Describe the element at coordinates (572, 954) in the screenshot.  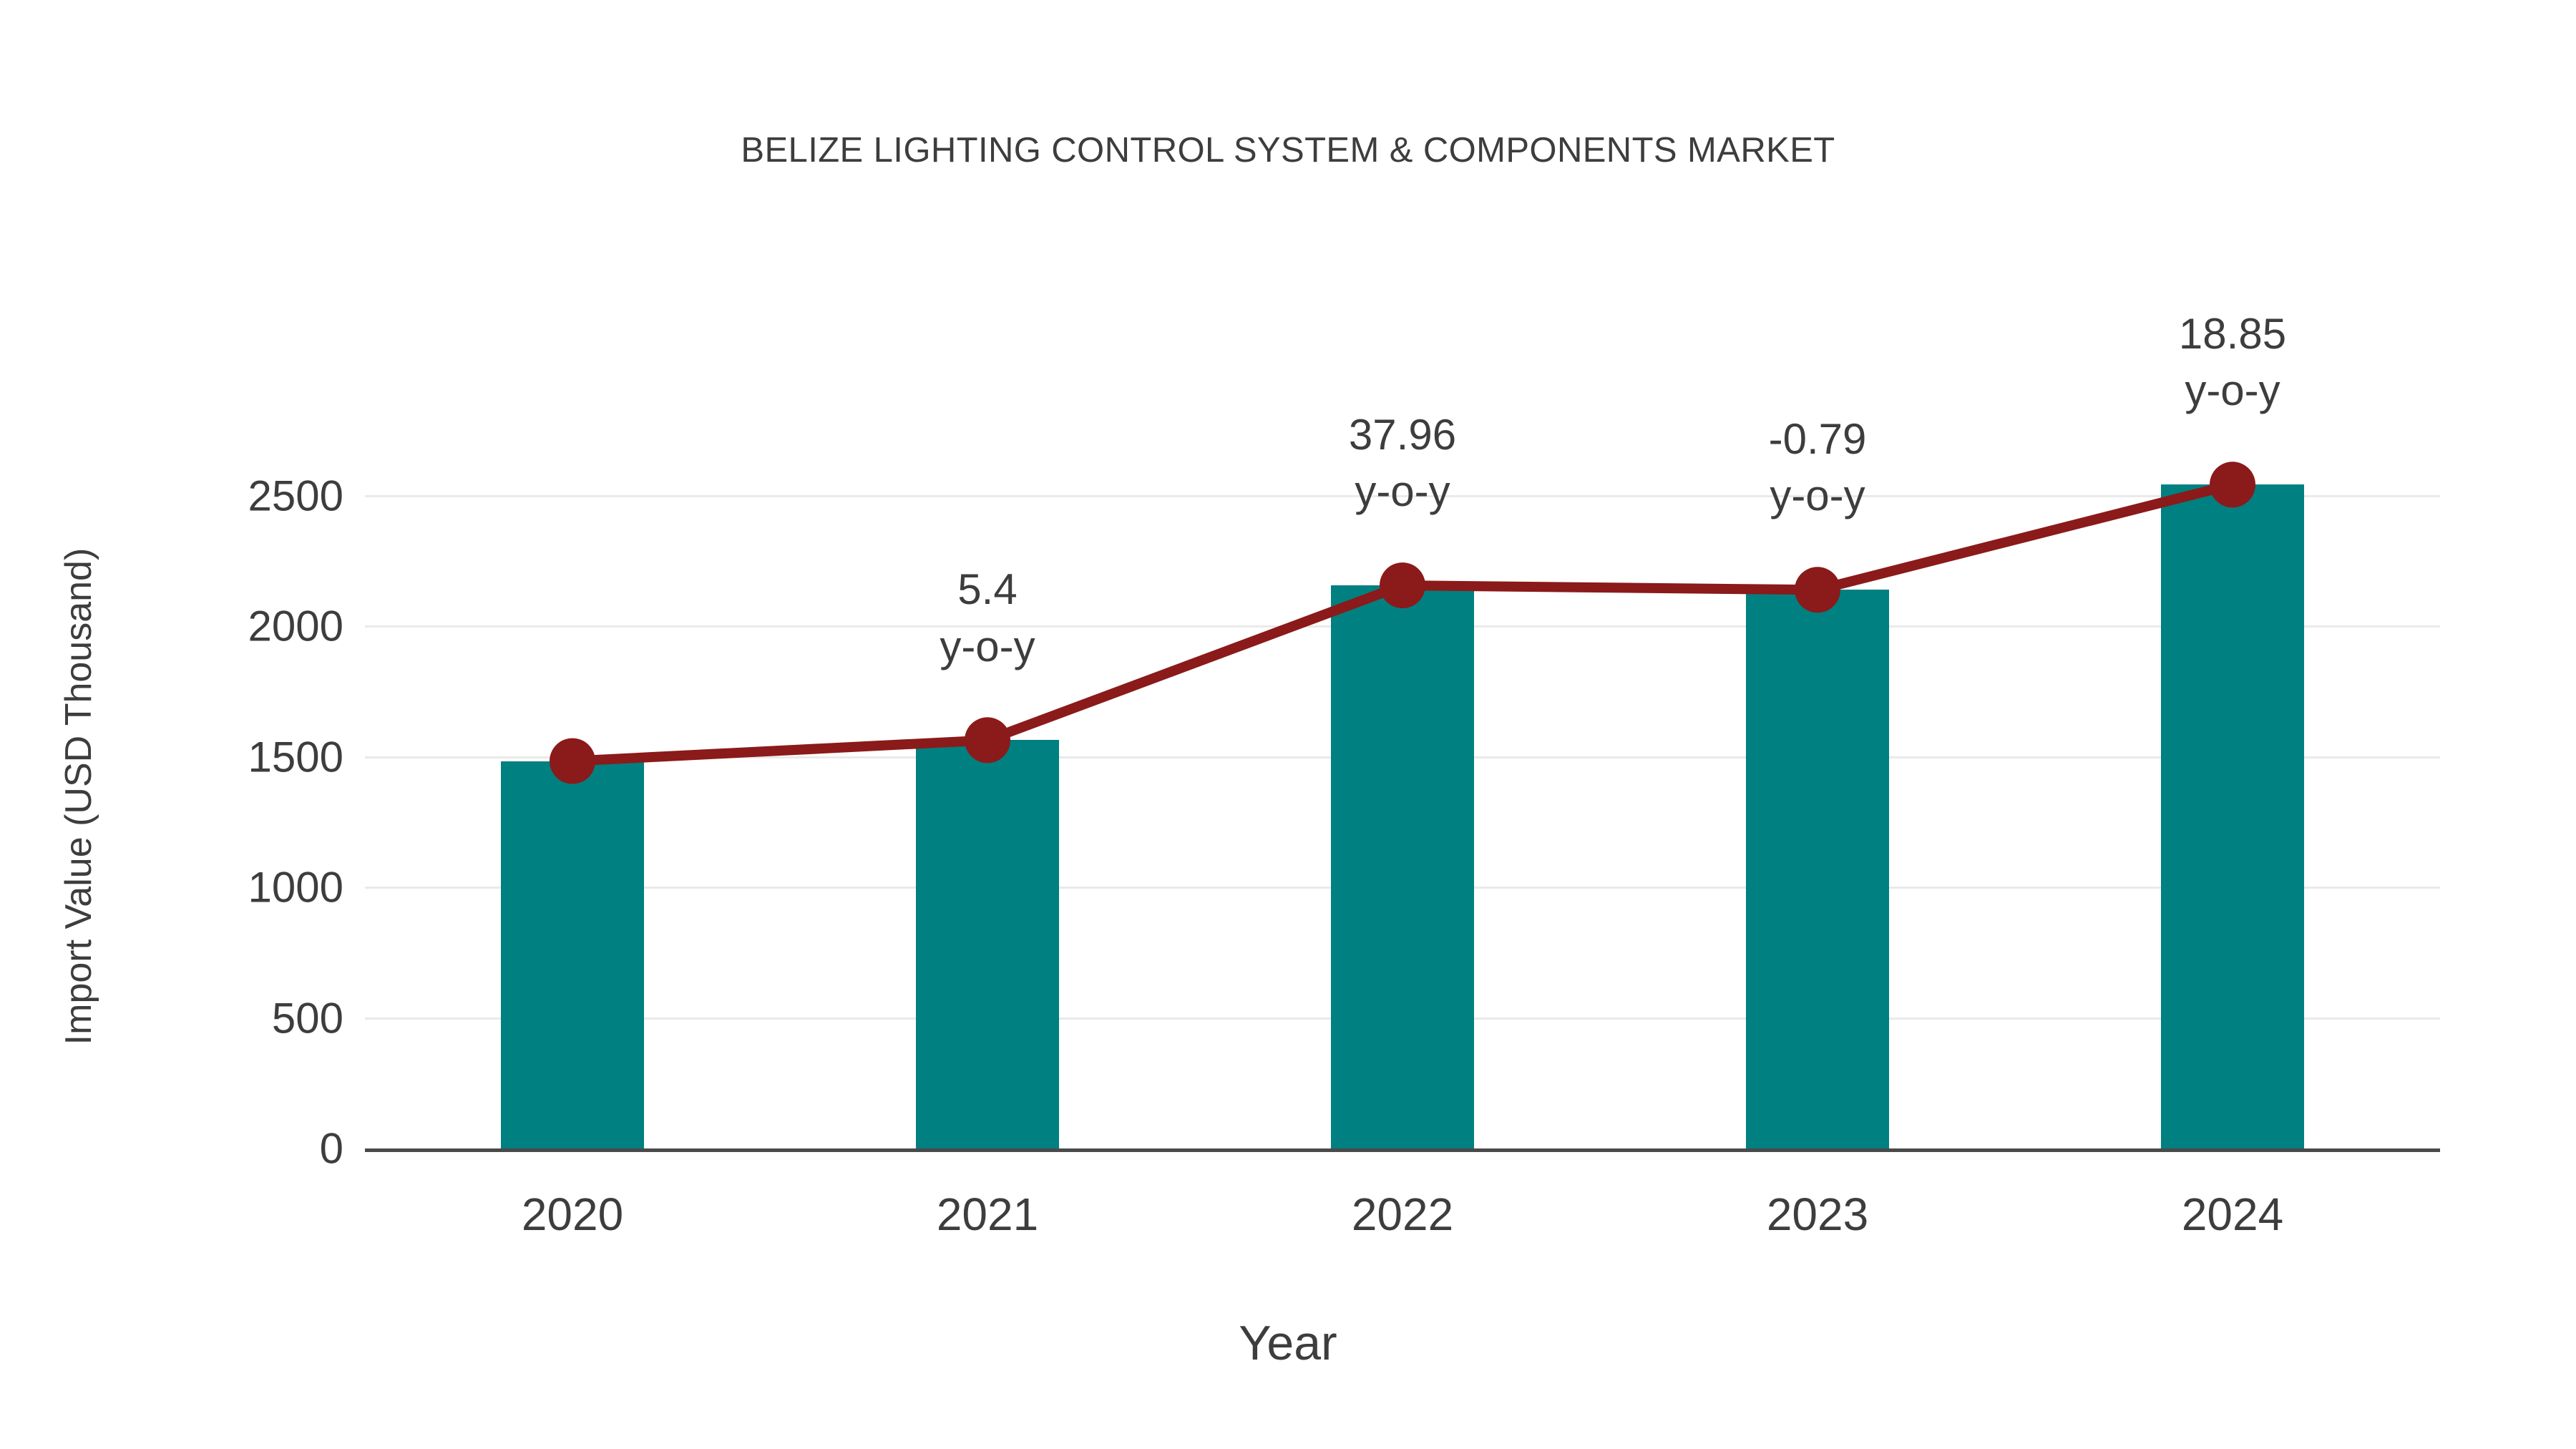
I see `bar-2020` at that location.